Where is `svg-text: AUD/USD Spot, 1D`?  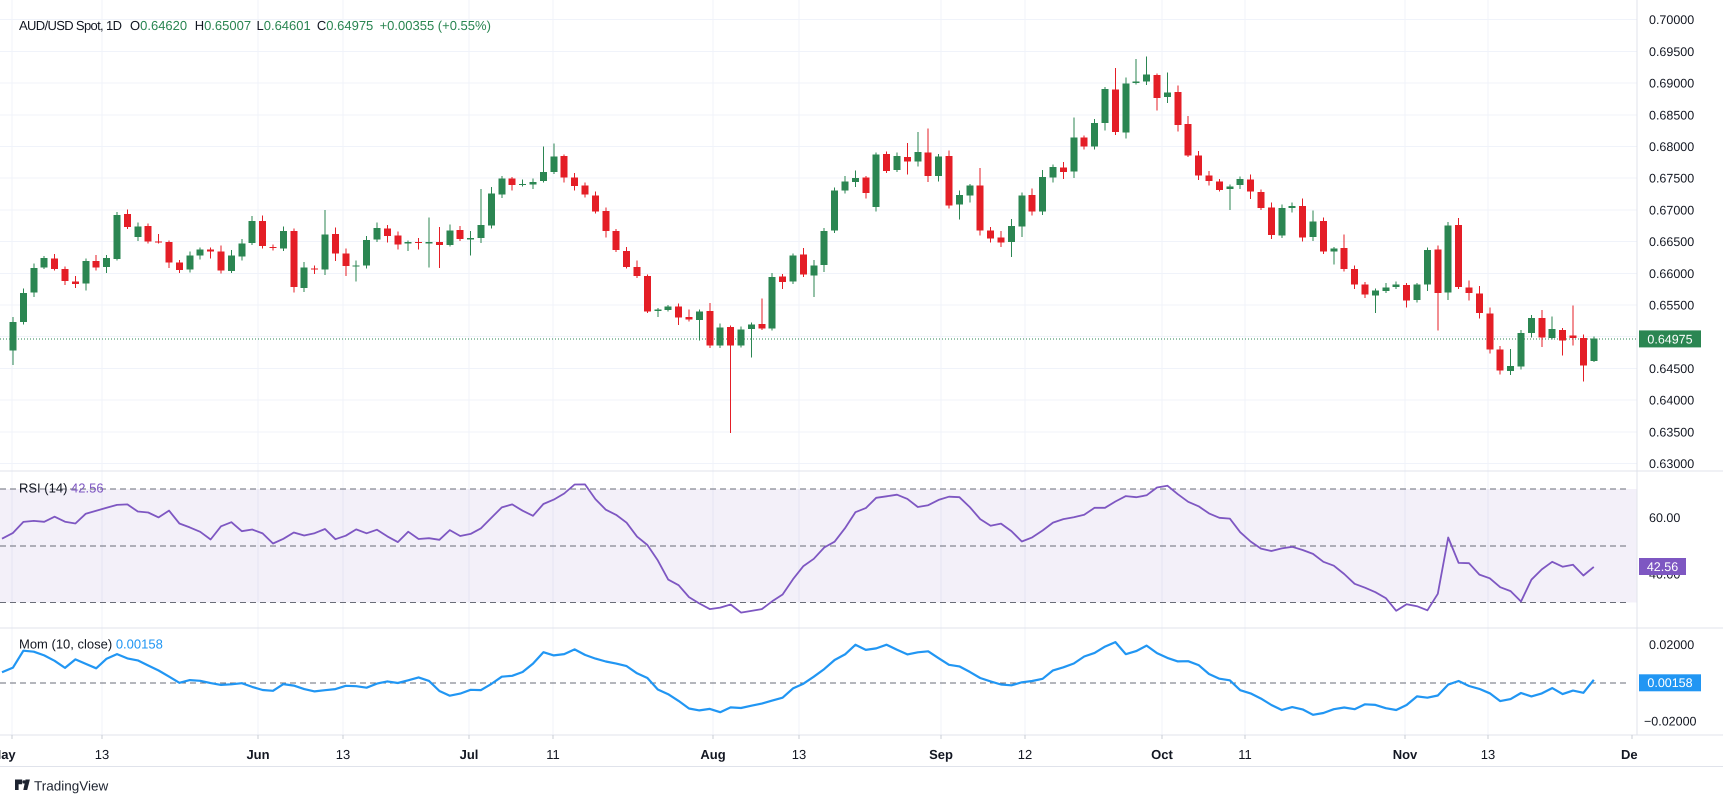
svg-text: AUD/USD Spot, 1D is located at coordinates (70, 25).